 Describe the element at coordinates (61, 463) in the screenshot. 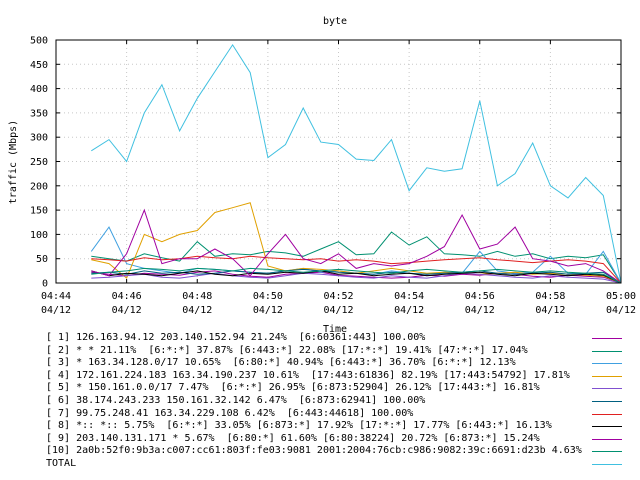

I see `legend-label: TOTAL` at that location.